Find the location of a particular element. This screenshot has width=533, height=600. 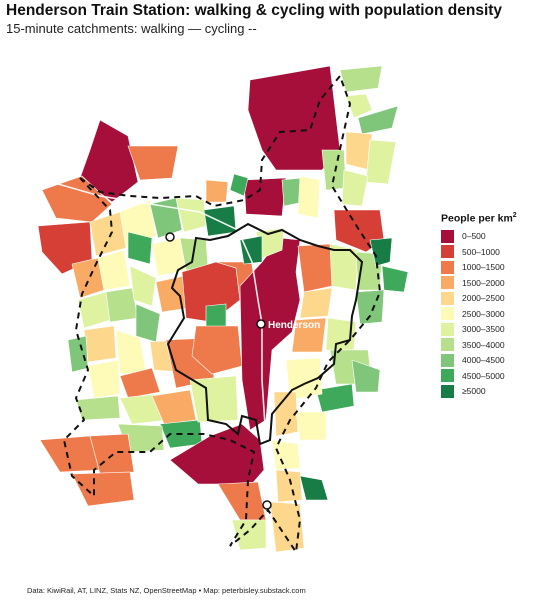

station-label-henderson: Henderson is located at coordinates (294, 325).